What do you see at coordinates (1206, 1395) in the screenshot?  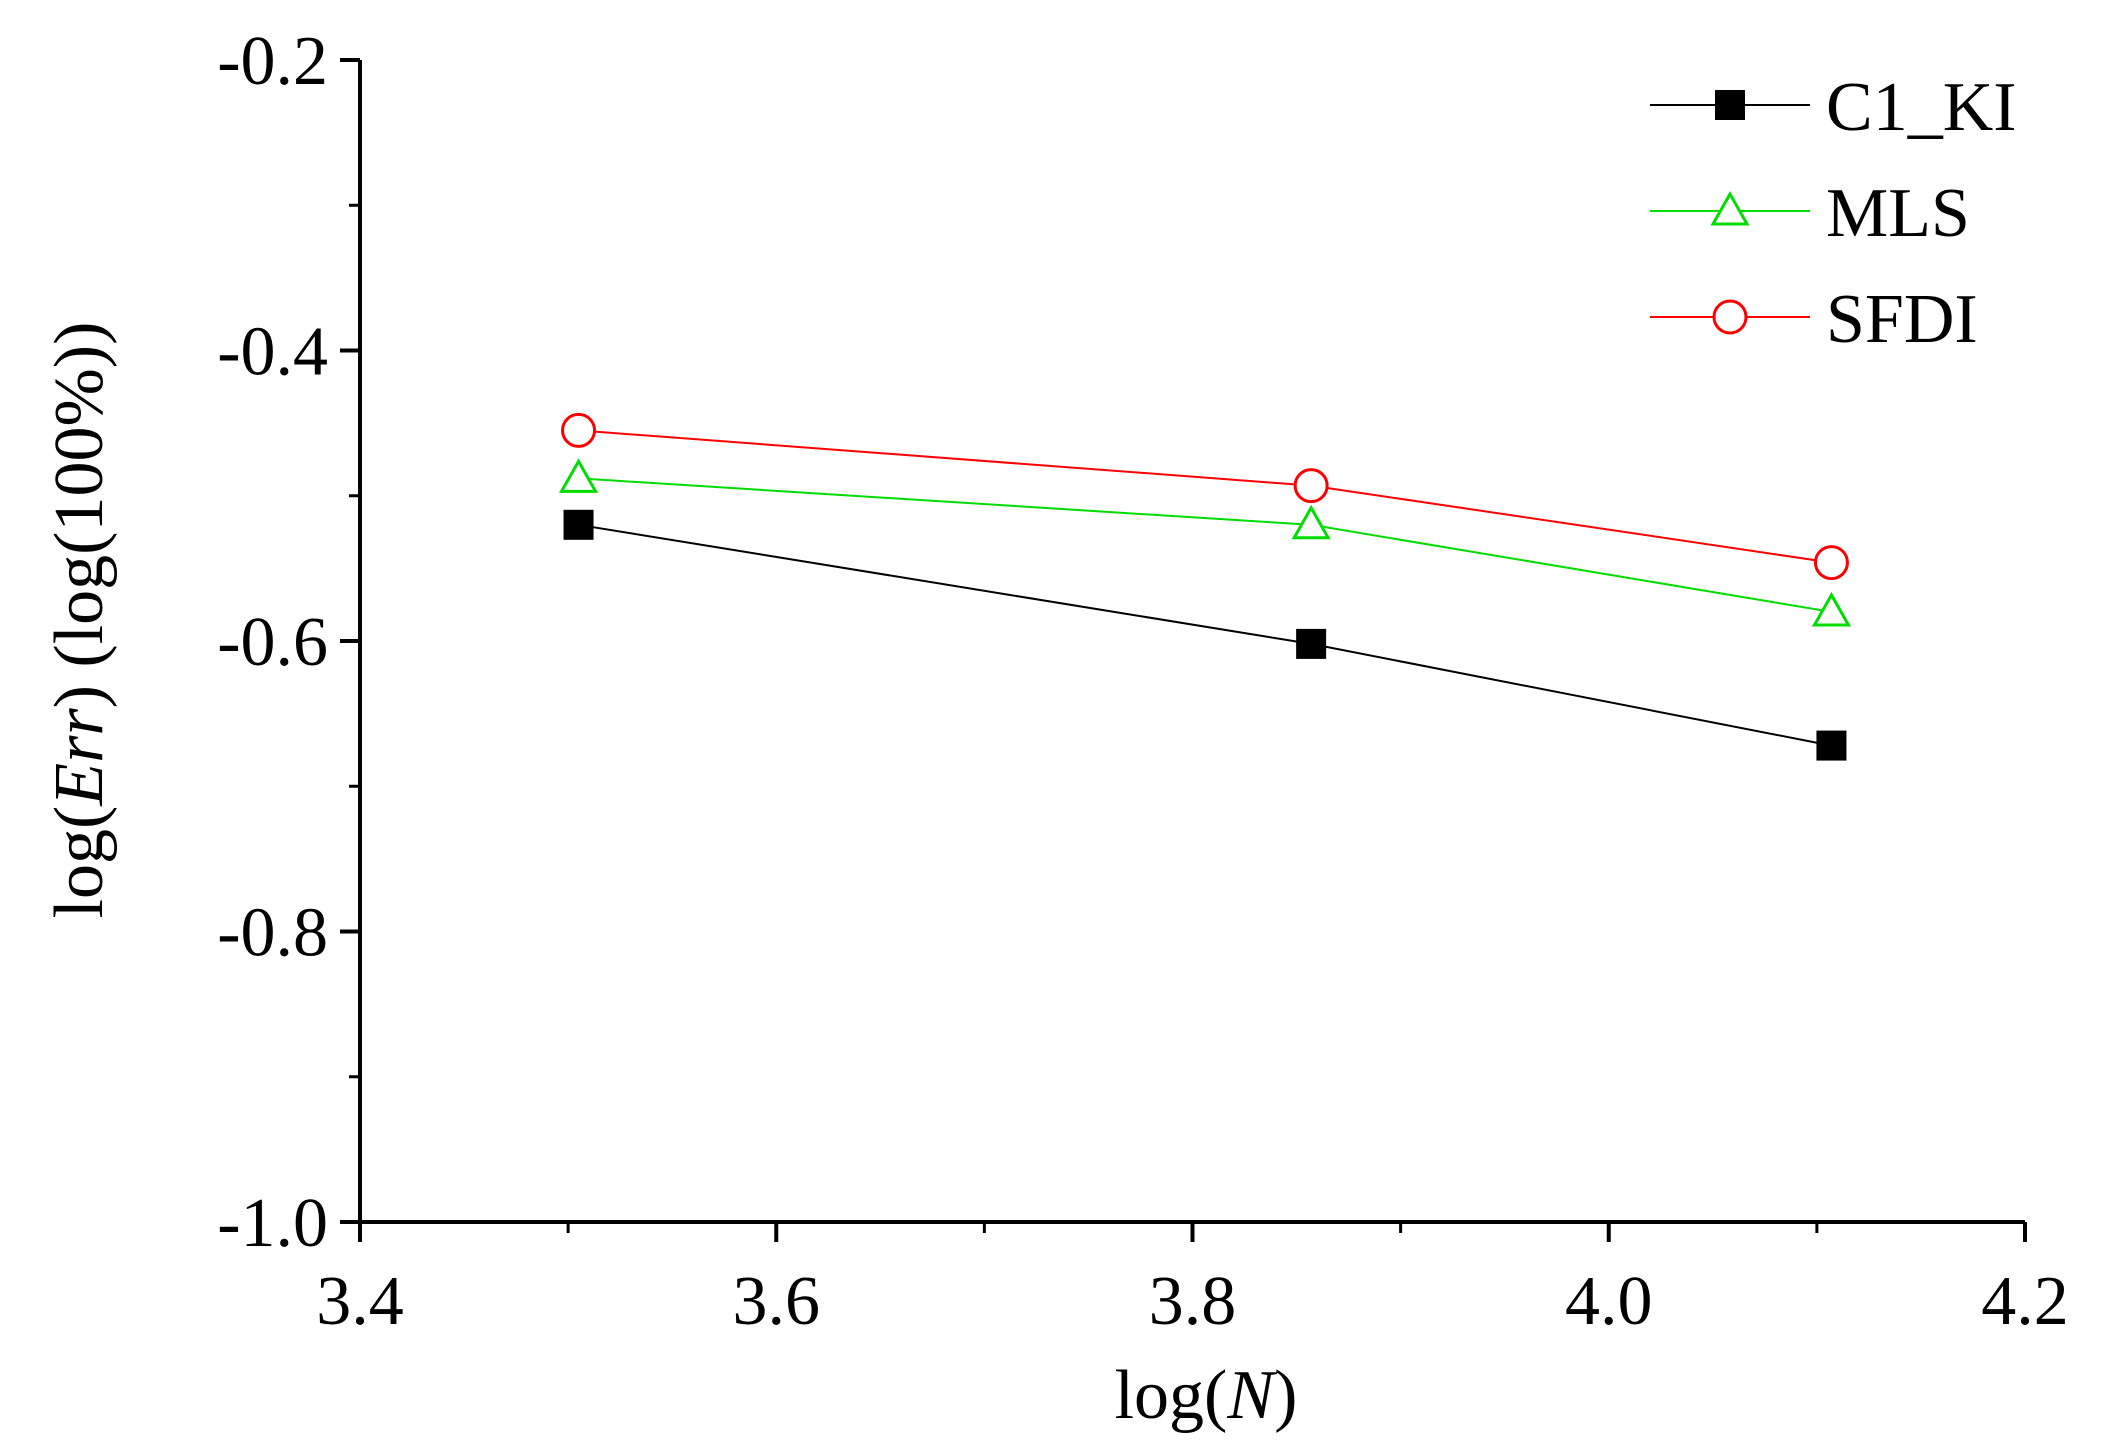 I see `x-axis-label: log(N)` at bounding box center [1206, 1395].